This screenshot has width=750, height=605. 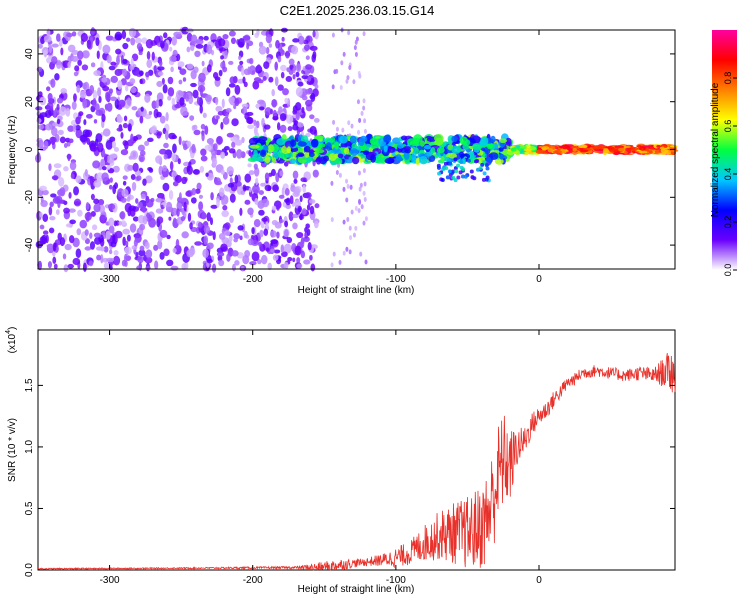 What do you see at coordinates (253, 580) in the screenshot?
I see `snr-x-tick-label: -200` at bounding box center [253, 580].